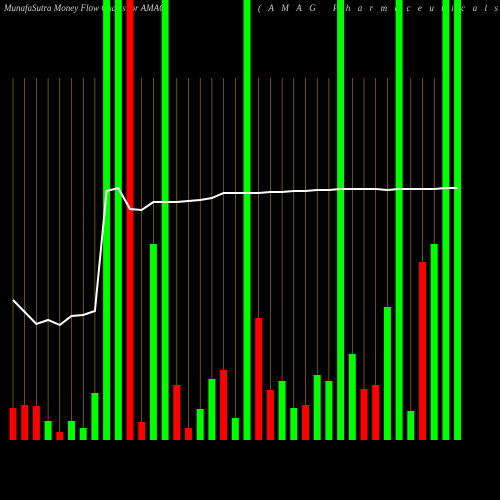 The height and width of the screenshot is (500, 500). Describe the element at coordinates (84, 8) in the screenshot. I see `chart-title: MunafaSutra Money Flow Charts for AMAG` at that location.